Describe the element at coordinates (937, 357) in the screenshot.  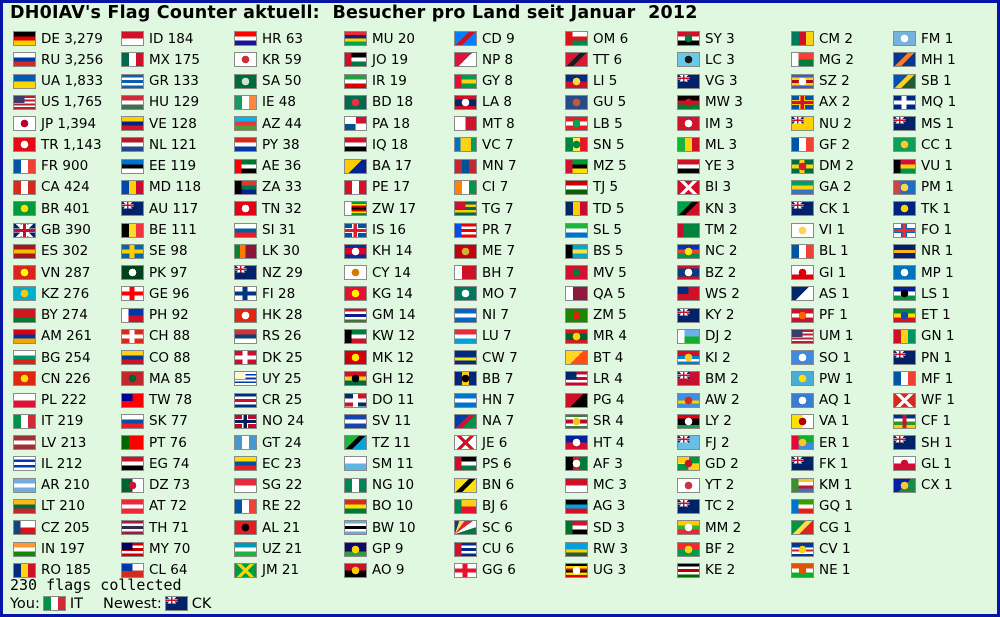
I see `flag-entry-label: PN 1` at that location.